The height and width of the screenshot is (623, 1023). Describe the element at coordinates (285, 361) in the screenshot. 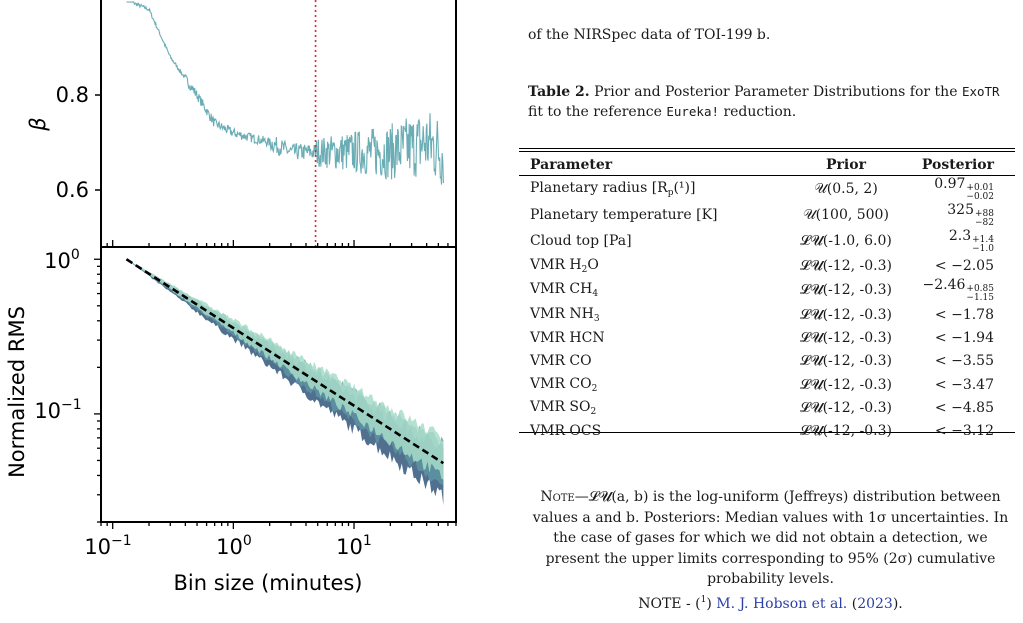

I see `white-noise-reference-line` at that location.